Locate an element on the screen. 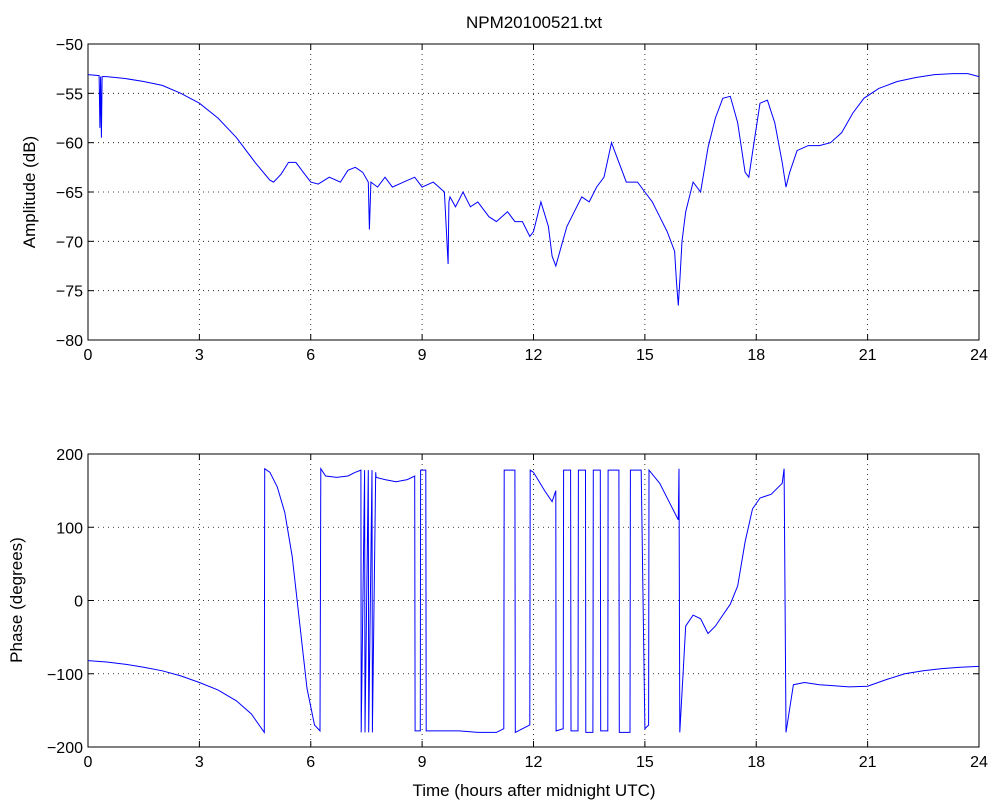 The width and height of the screenshot is (998, 806). phase-x-tick-label: 18 is located at coordinates (756, 762).